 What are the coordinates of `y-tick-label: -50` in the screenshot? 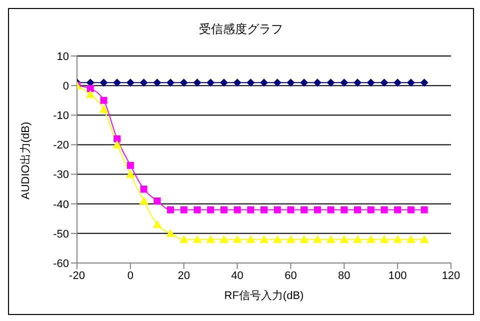 It's located at (61, 234).